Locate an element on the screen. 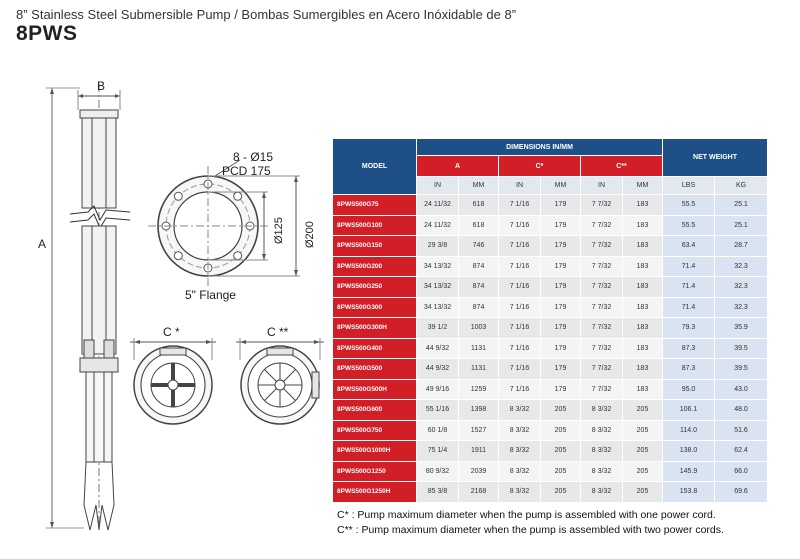  table-cell: 32.3 is located at coordinates (741, 287).